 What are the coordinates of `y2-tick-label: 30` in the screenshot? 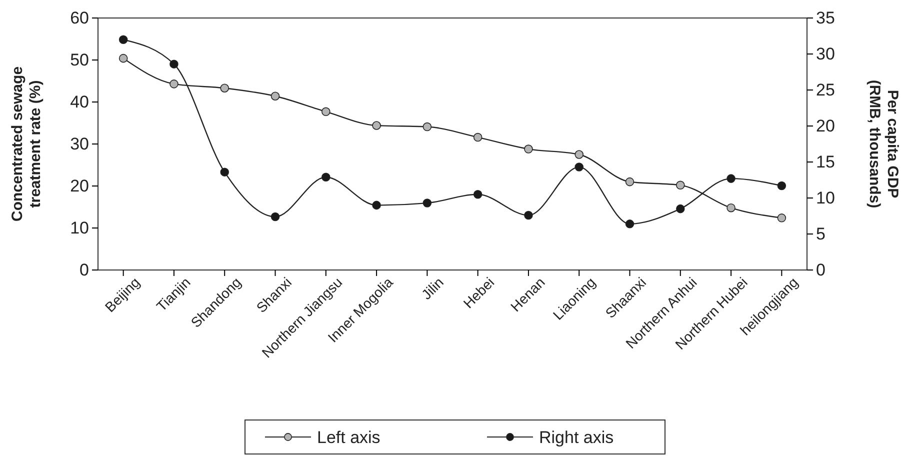 It's located at (825, 54).